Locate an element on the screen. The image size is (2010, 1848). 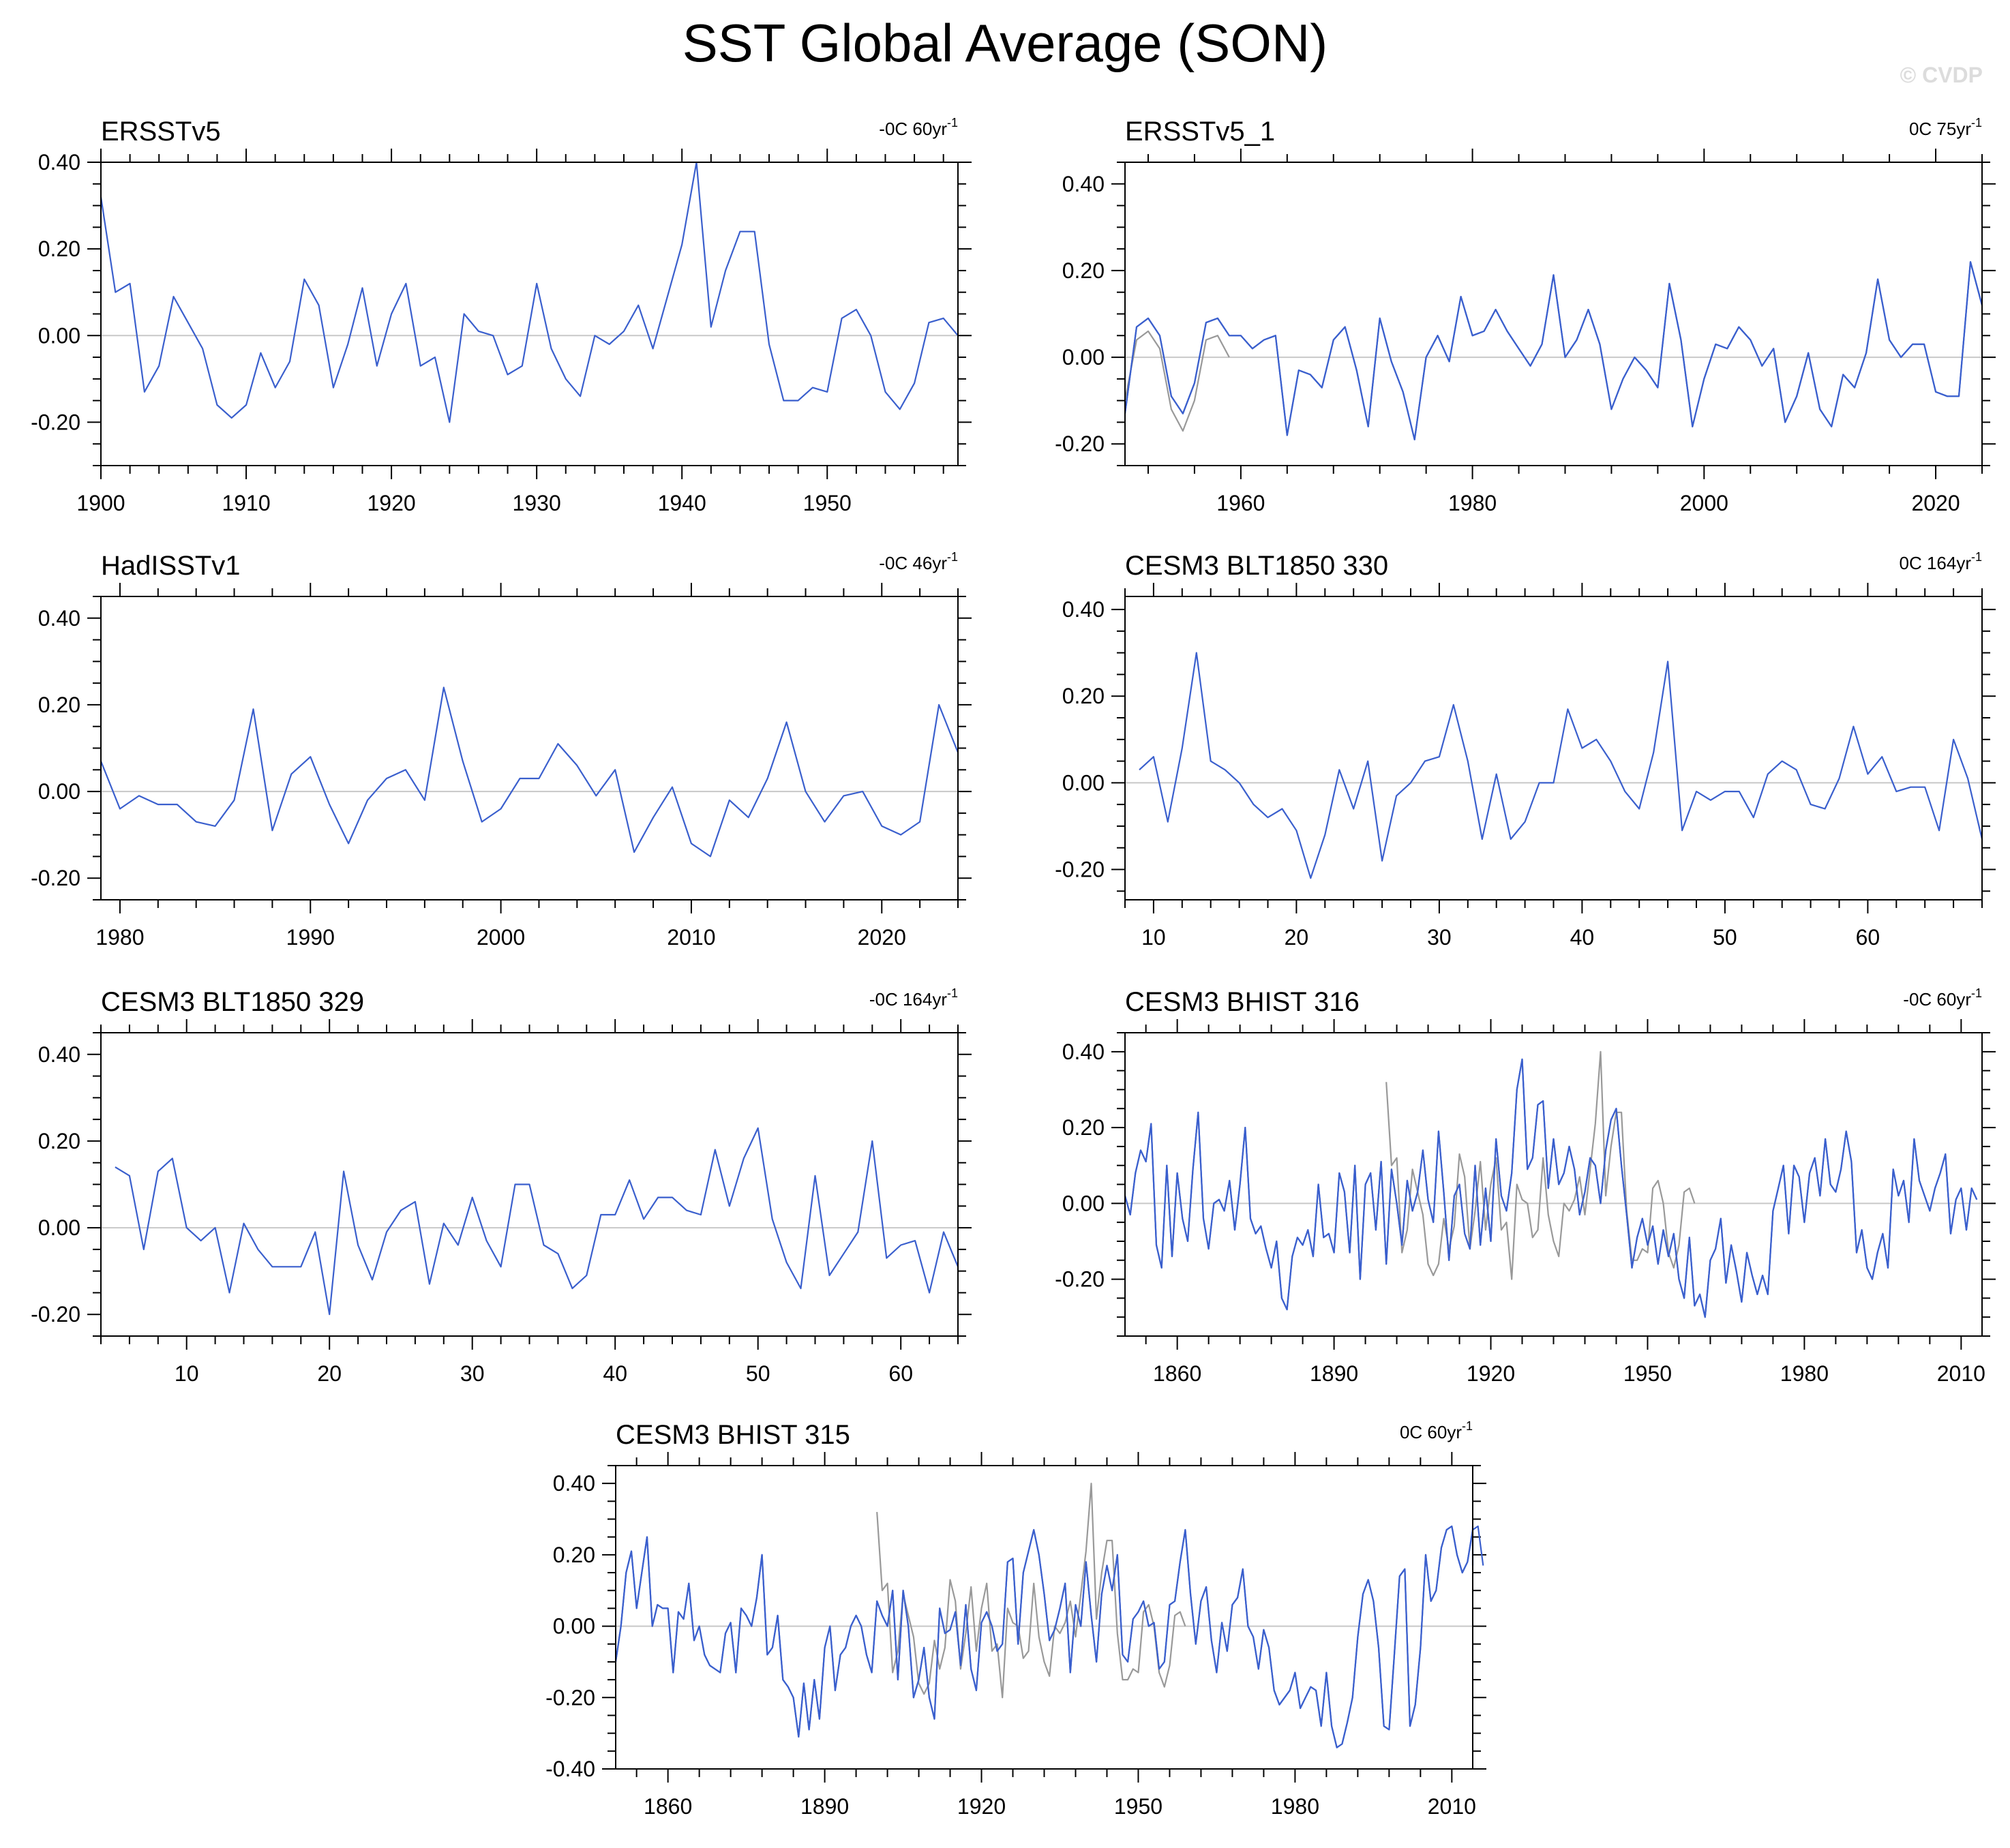
panel-trend: -0C 164yr-1 is located at coordinates (913, 998).